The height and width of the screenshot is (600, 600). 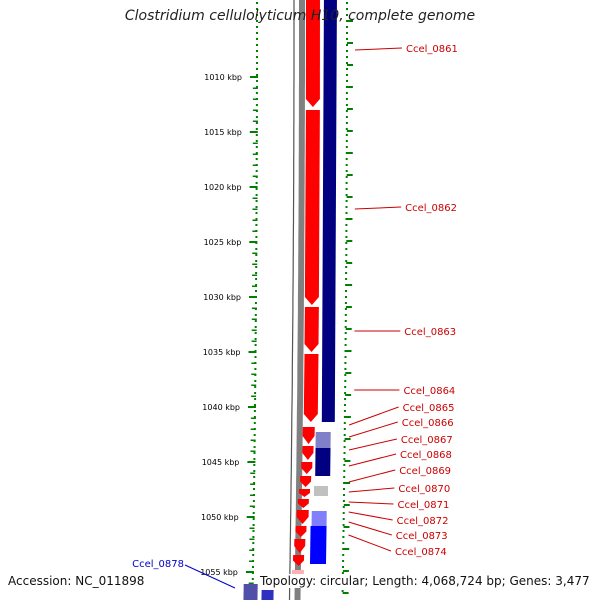 What do you see at coordinates (221, 462) in the screenshot?
I see `scale-label: 1045 kbp` at bounding box center [221, 462].